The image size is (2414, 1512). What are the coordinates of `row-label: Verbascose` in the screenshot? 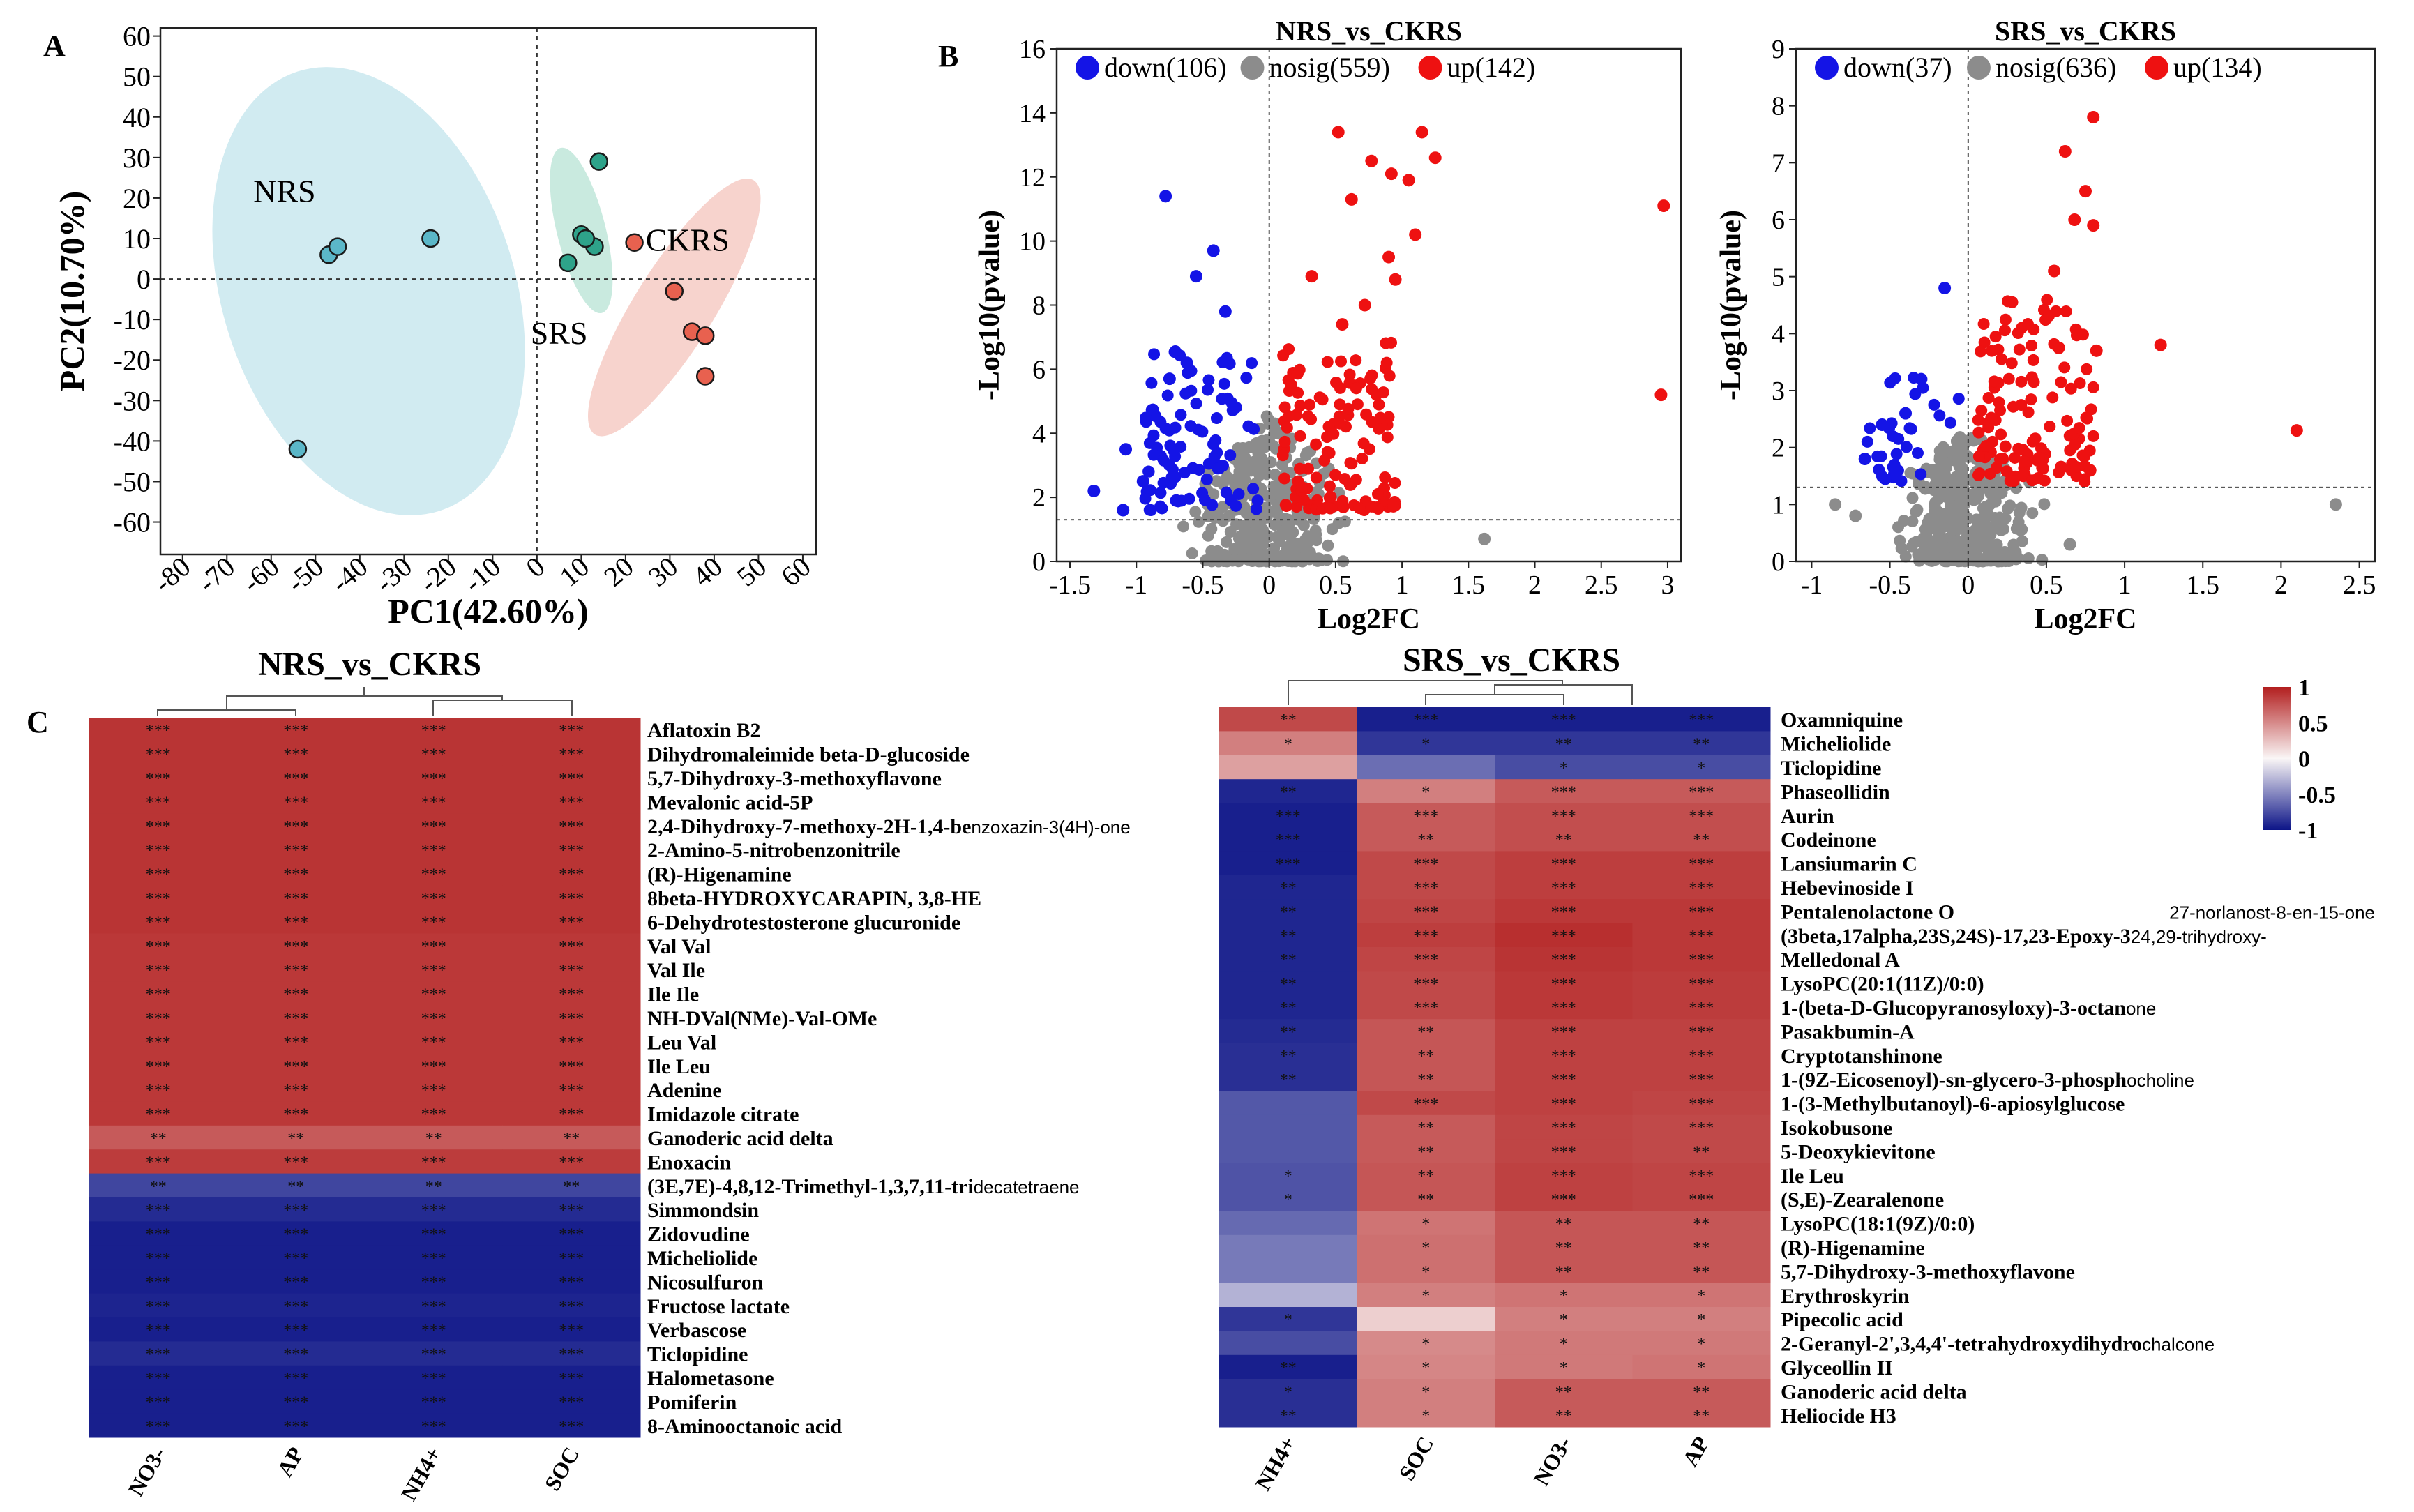 It's located at (696, 1330).